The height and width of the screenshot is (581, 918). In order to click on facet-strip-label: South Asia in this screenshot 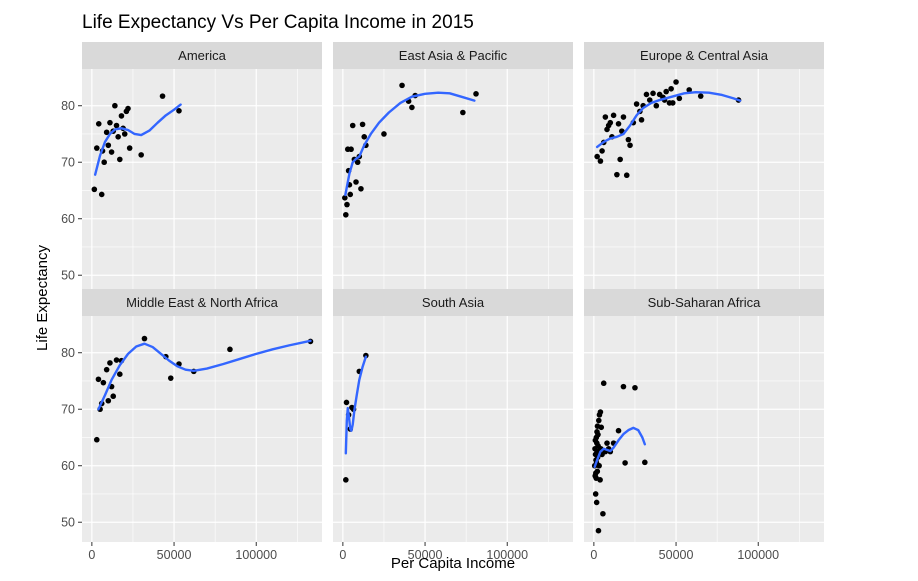, I will do `click(453, 302)`.